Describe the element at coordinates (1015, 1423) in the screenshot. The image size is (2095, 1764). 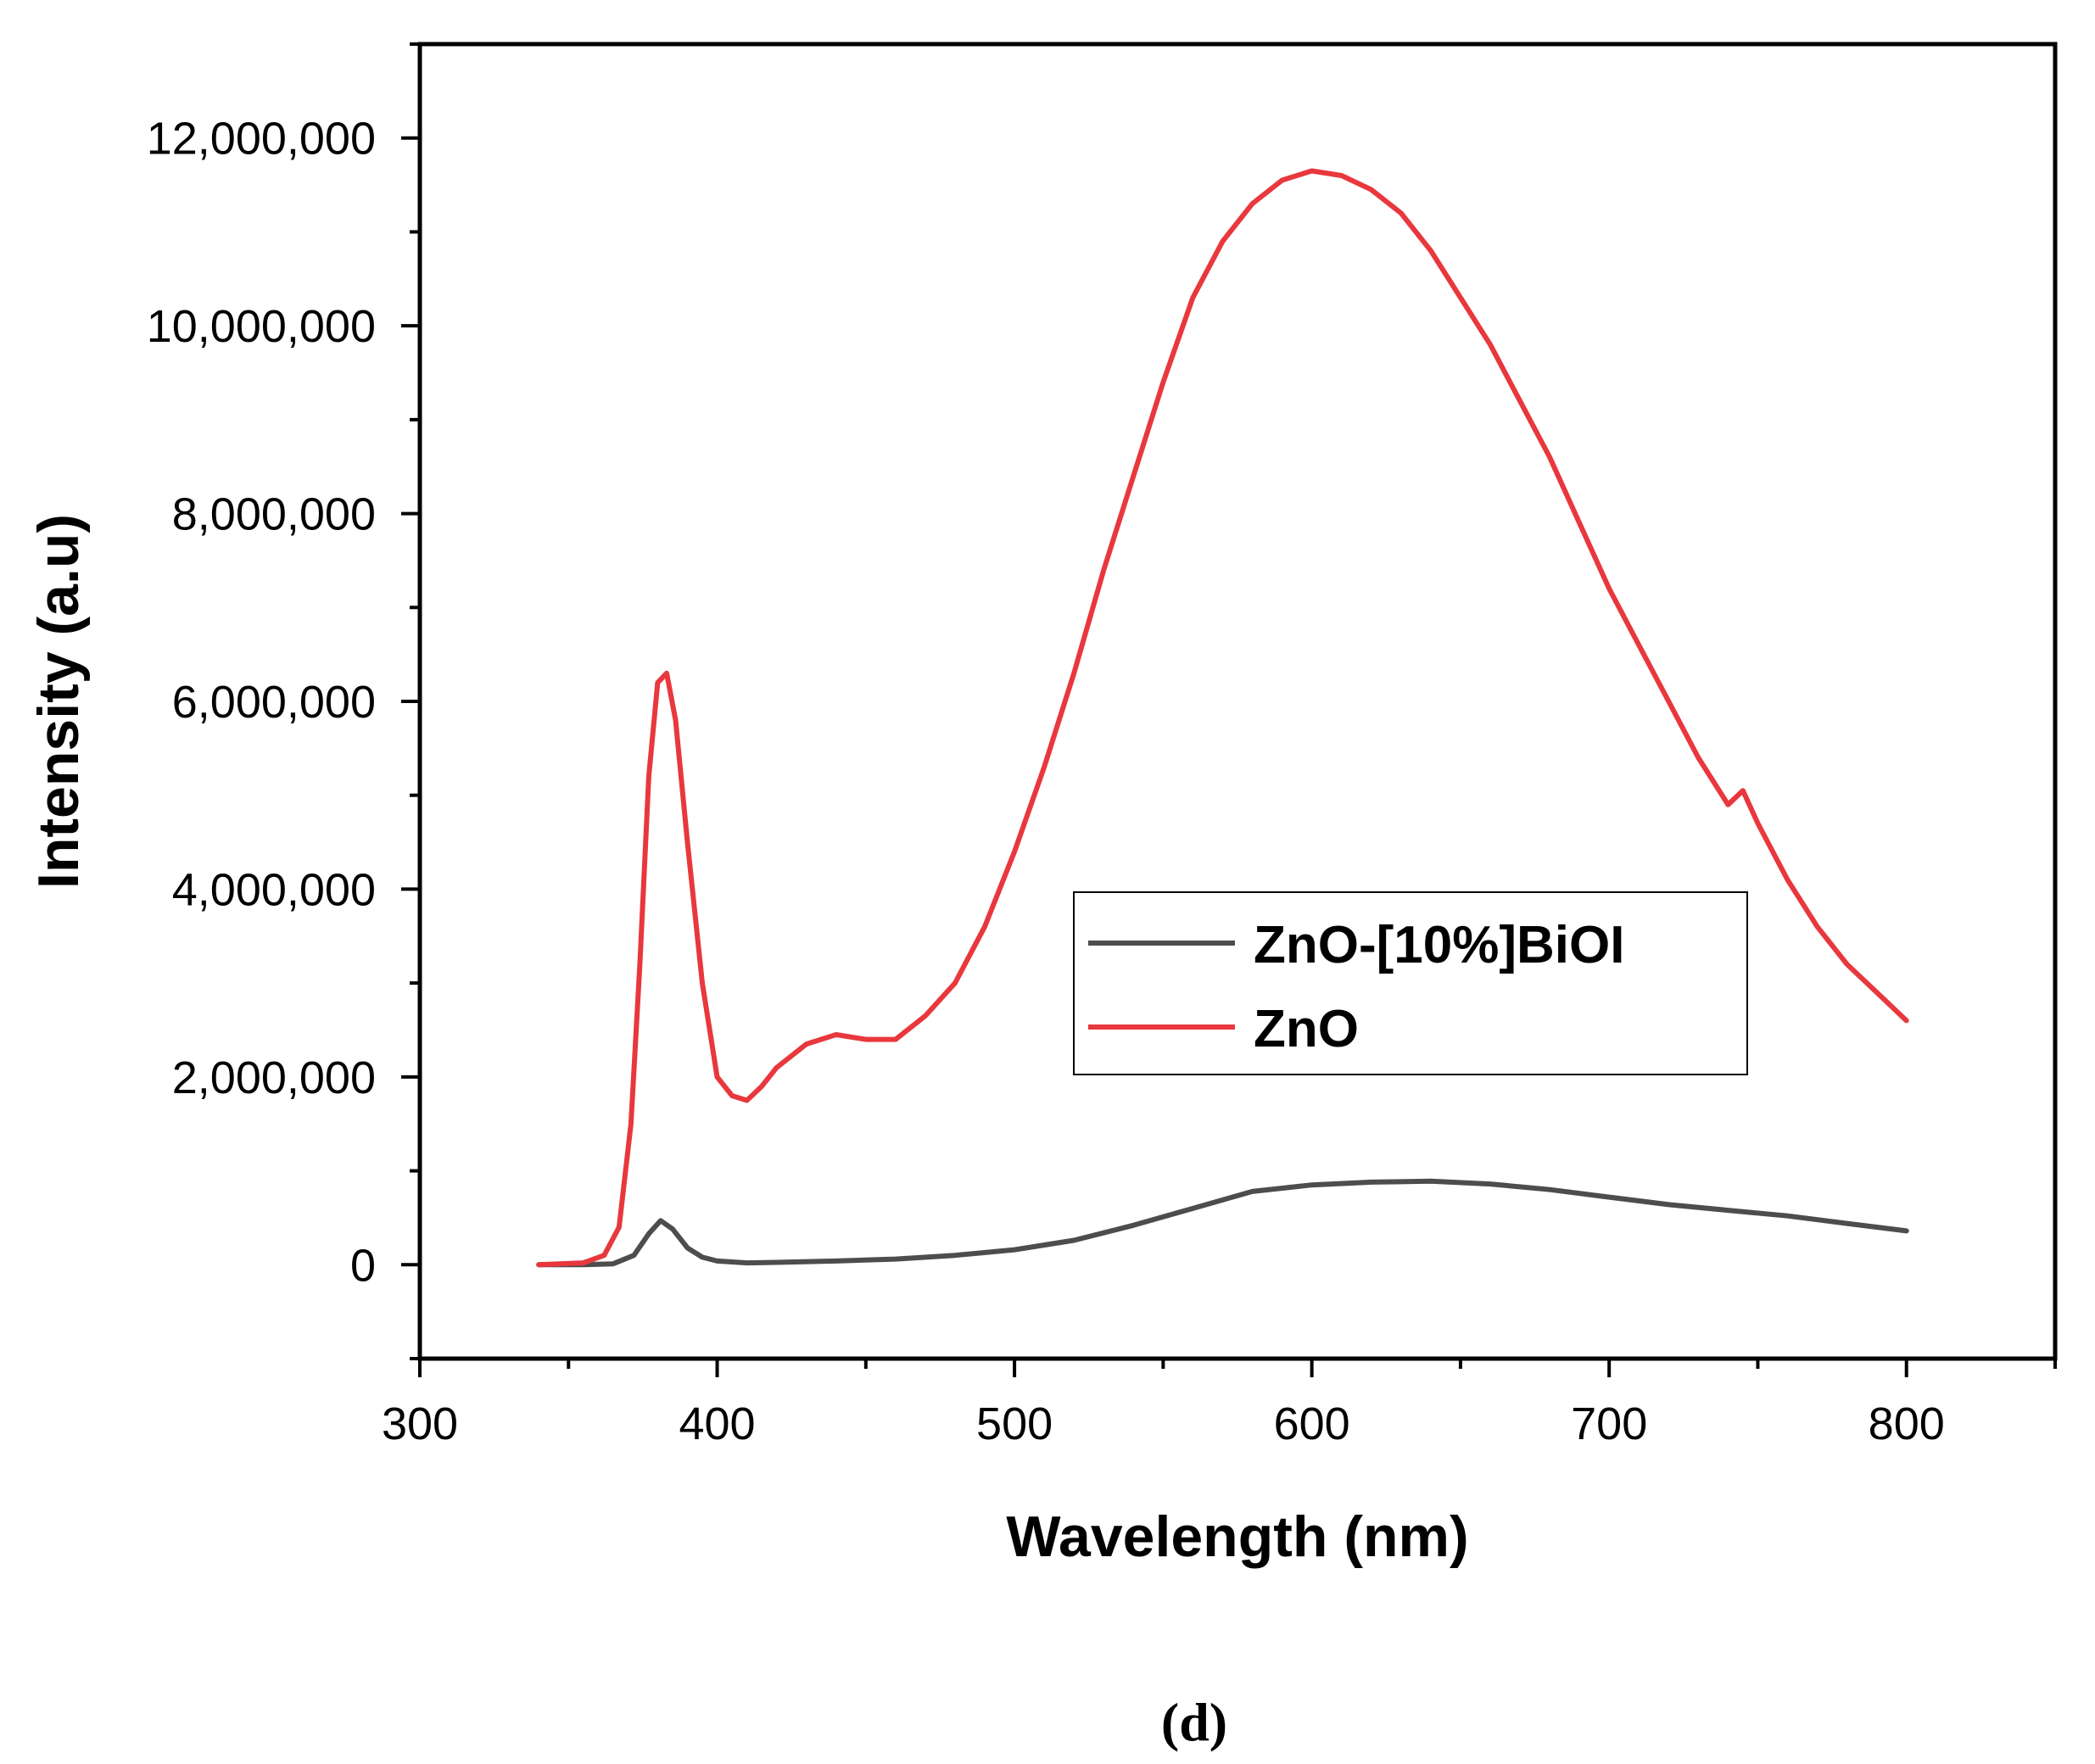
I see `x-tick-label: 500` at that location.